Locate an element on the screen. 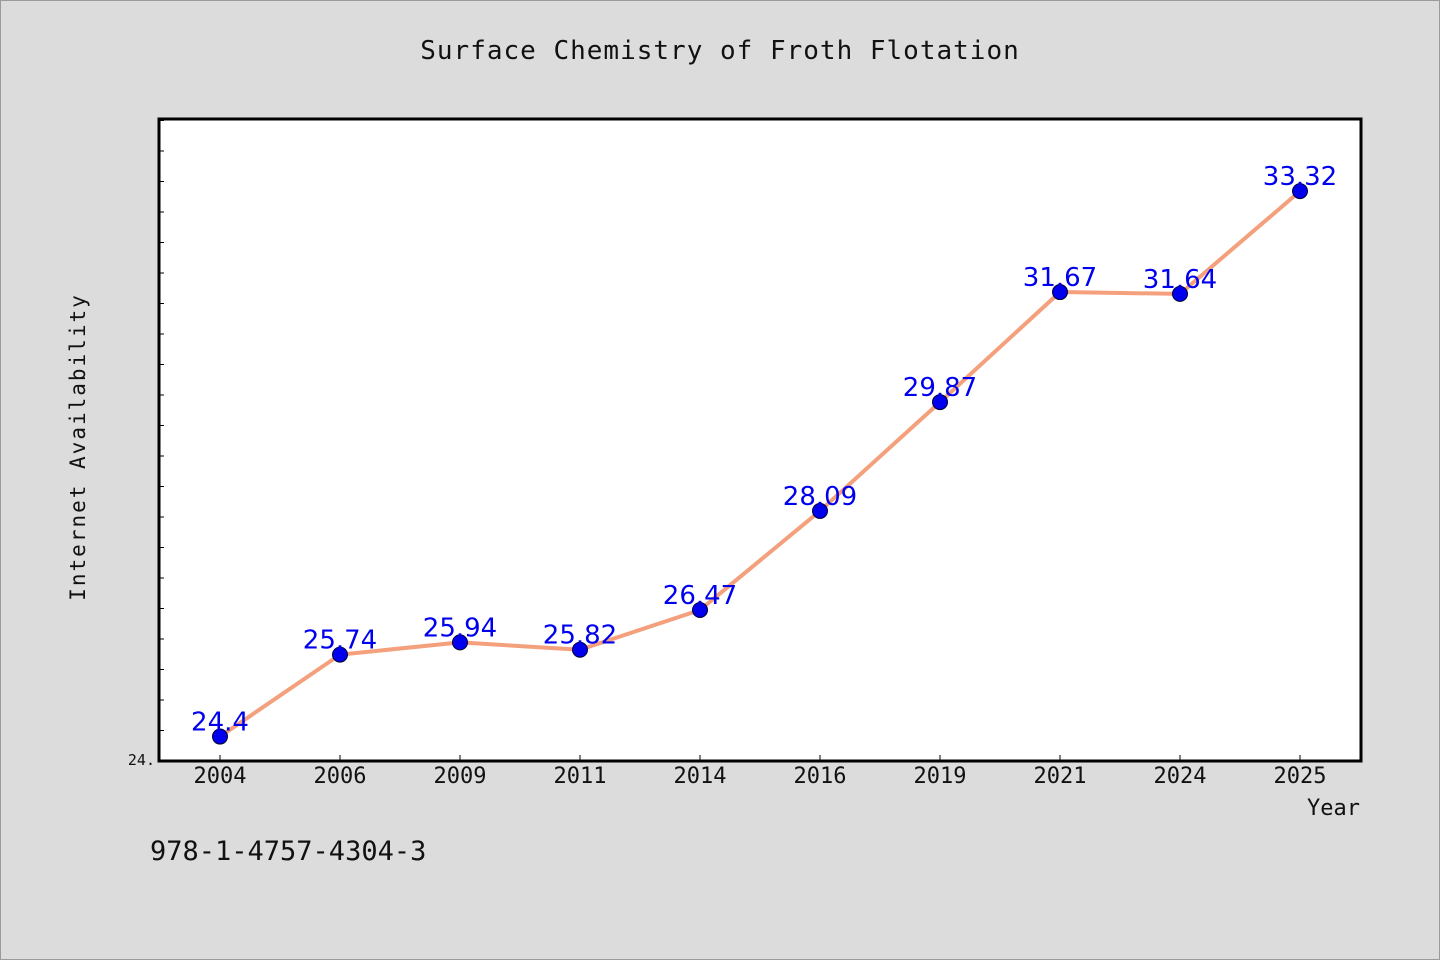 The image size is (1440, 960). data-label: 28.09 is located at coordinates (820, 497).